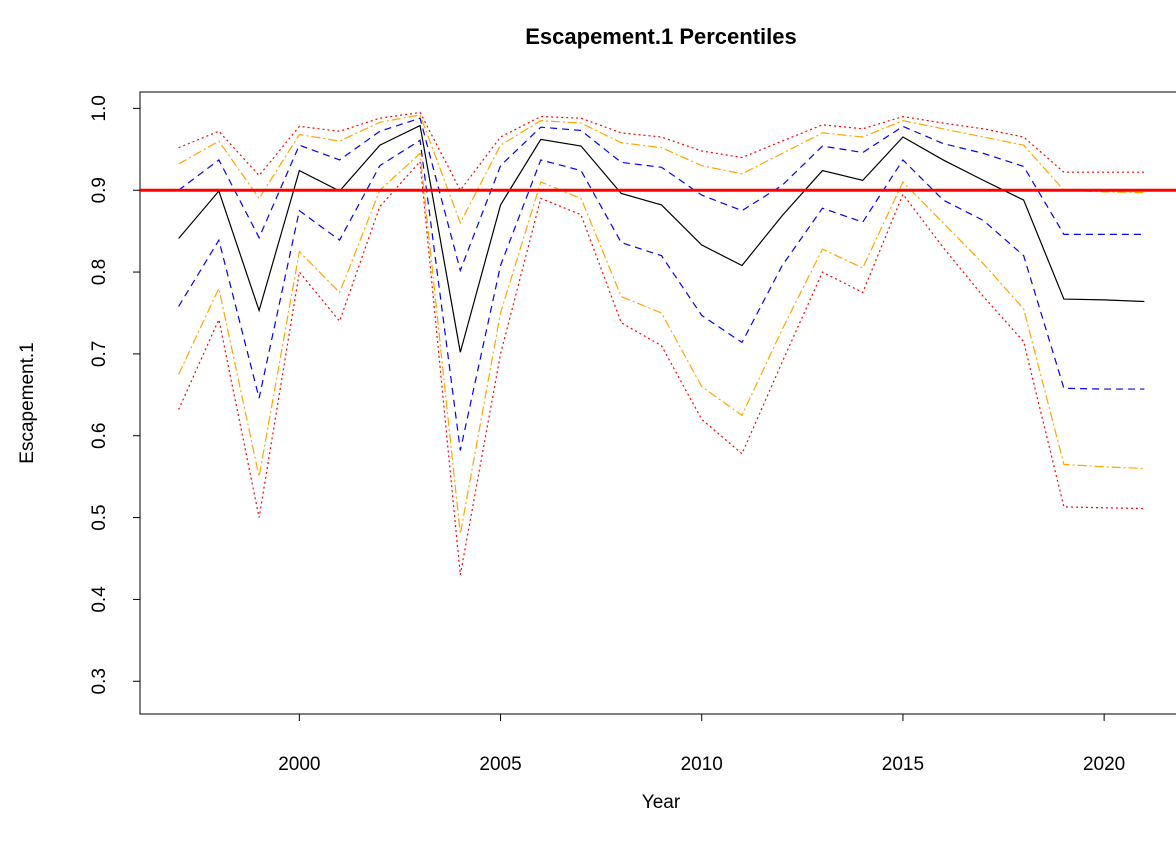 This screenshot has width=1176, height=844. What do you see at coordinates (99, 436) in the screenshot?
I see `y-tick-label: 0.6` at bounding box center [99, 436].